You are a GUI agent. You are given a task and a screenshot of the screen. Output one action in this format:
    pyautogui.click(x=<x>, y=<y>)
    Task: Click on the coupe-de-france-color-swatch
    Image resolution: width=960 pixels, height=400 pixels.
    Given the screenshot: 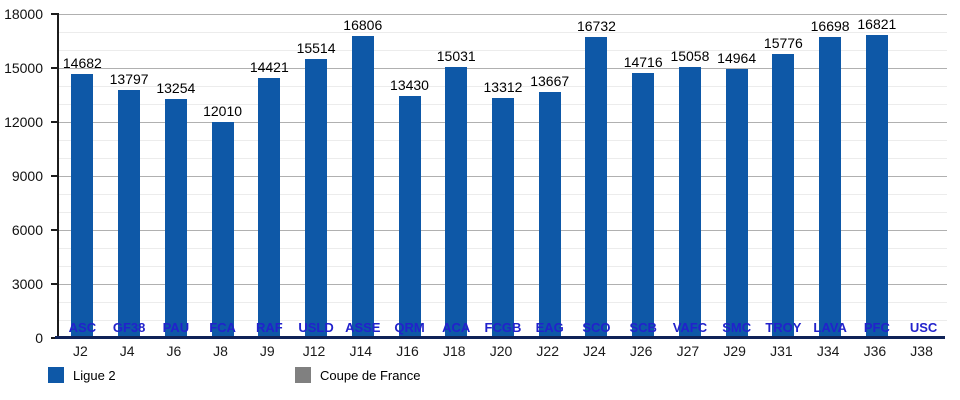 What is the action you would take?
    pyautogui.click(x=303, y=375)
    